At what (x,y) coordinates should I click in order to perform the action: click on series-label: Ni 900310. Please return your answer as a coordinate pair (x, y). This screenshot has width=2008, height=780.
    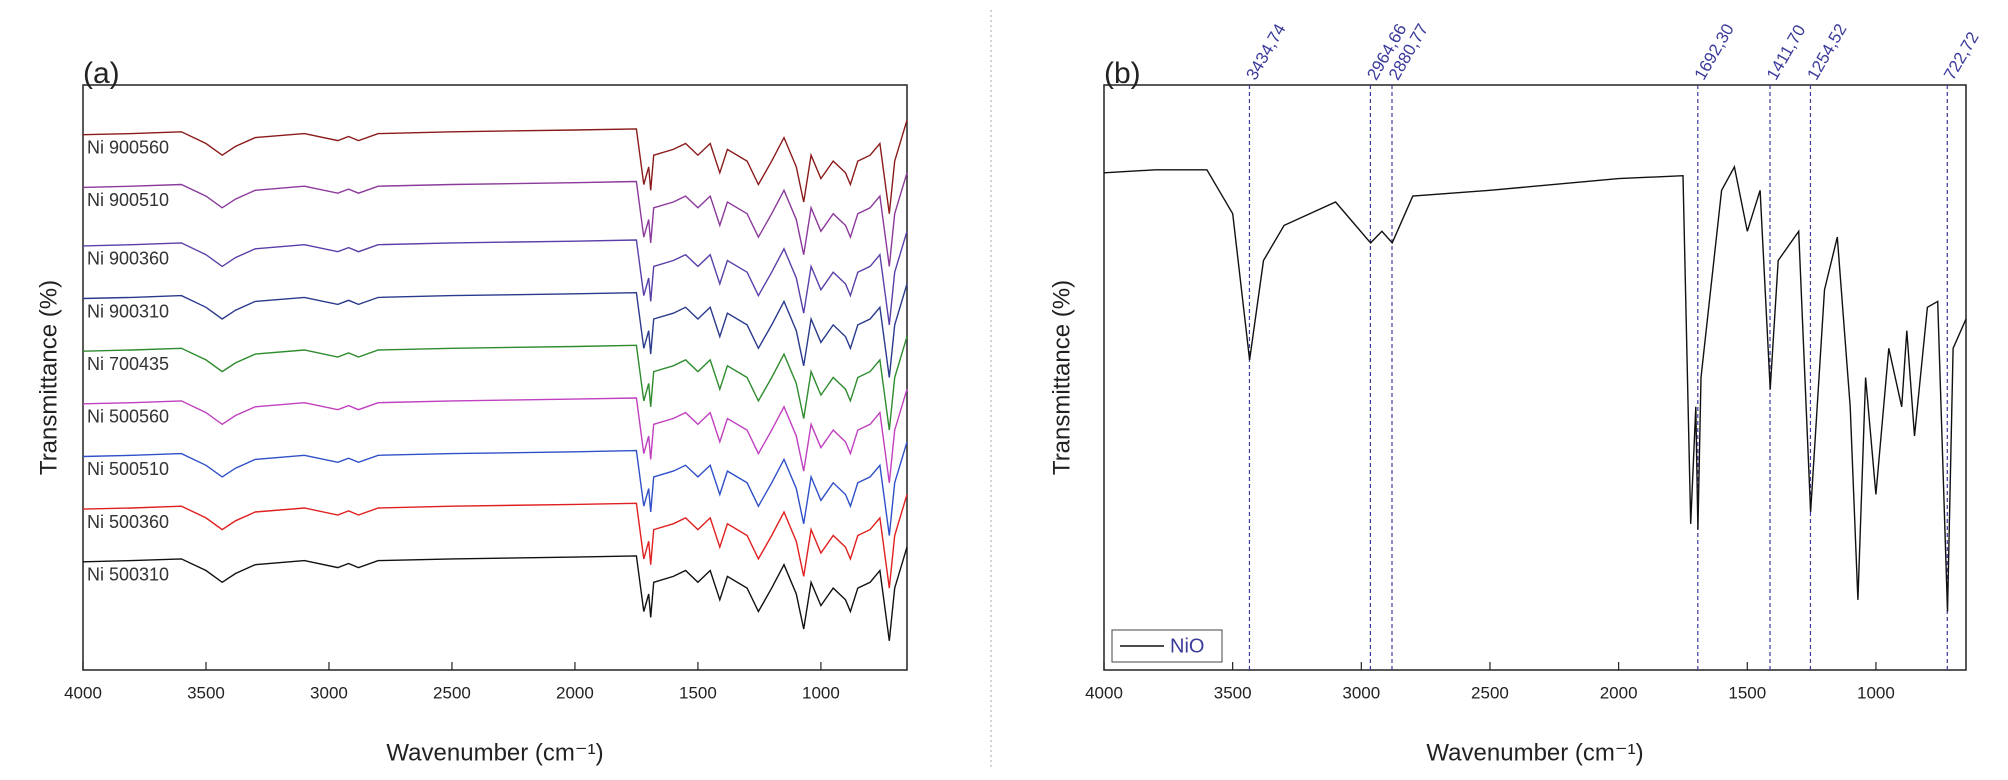
    Looking at the image, I should click on (128, 311).